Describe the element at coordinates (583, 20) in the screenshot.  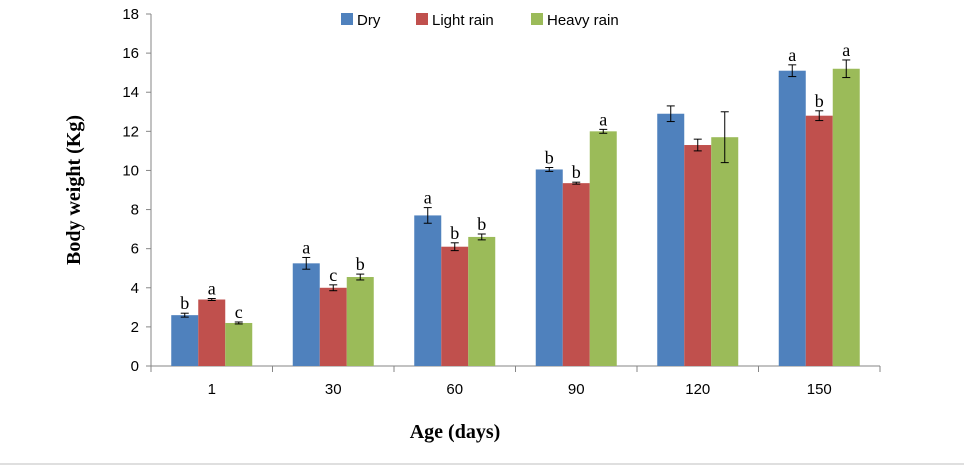
I see `legend-label: Heavy rain` at that location.